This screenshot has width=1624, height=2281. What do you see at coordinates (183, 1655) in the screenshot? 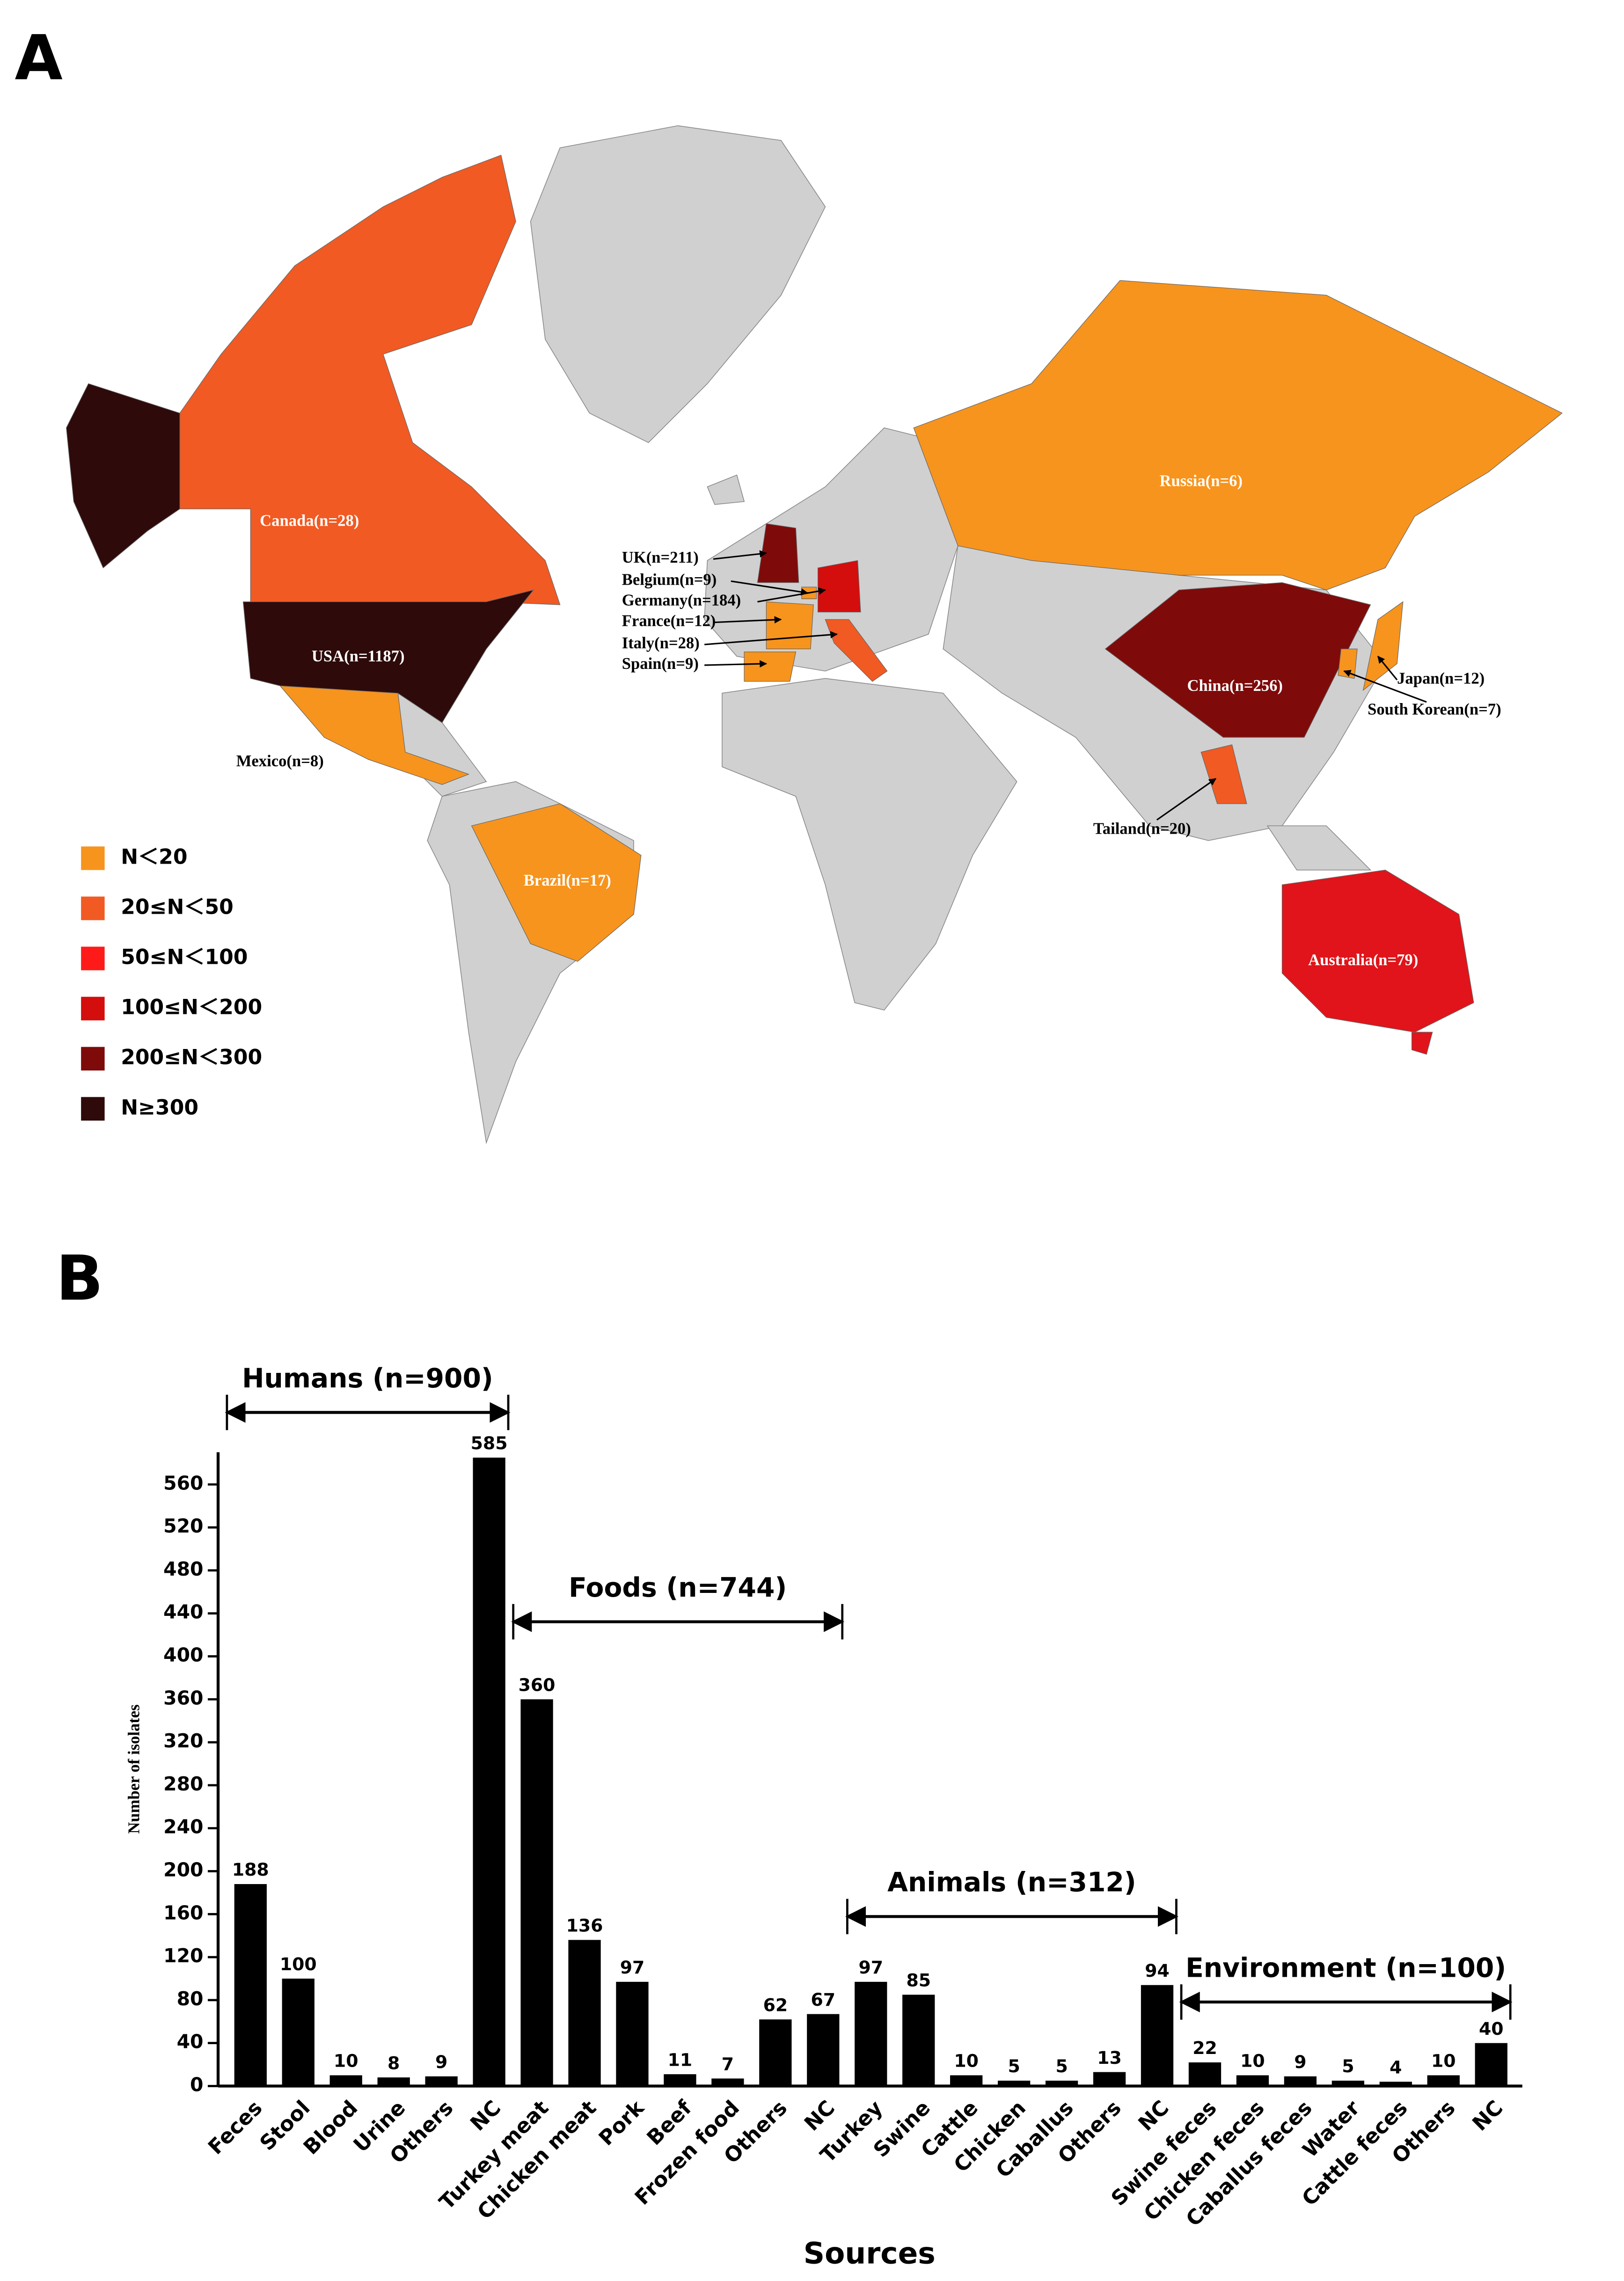
I see `y-tick-label: 400` at bounding box center [183, 1655].